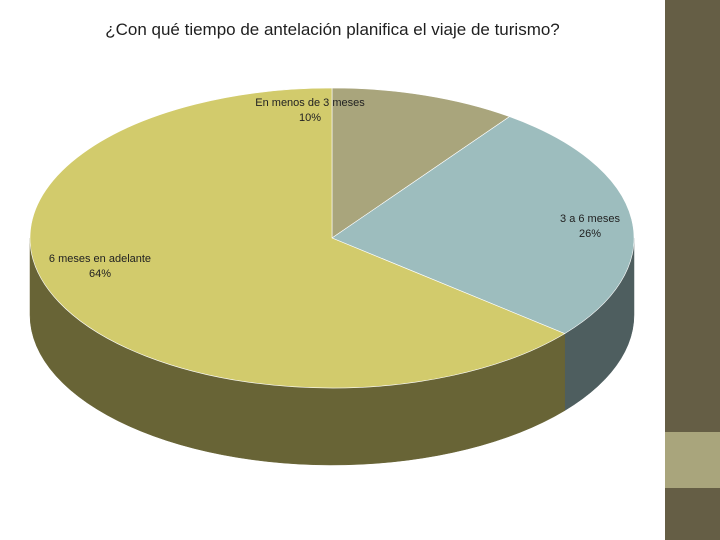 The image size is (720, 540). Describe the element at coordinates (421, 163) in the screenshot. I see `slice-en-menos-de-3-meses` at that location.